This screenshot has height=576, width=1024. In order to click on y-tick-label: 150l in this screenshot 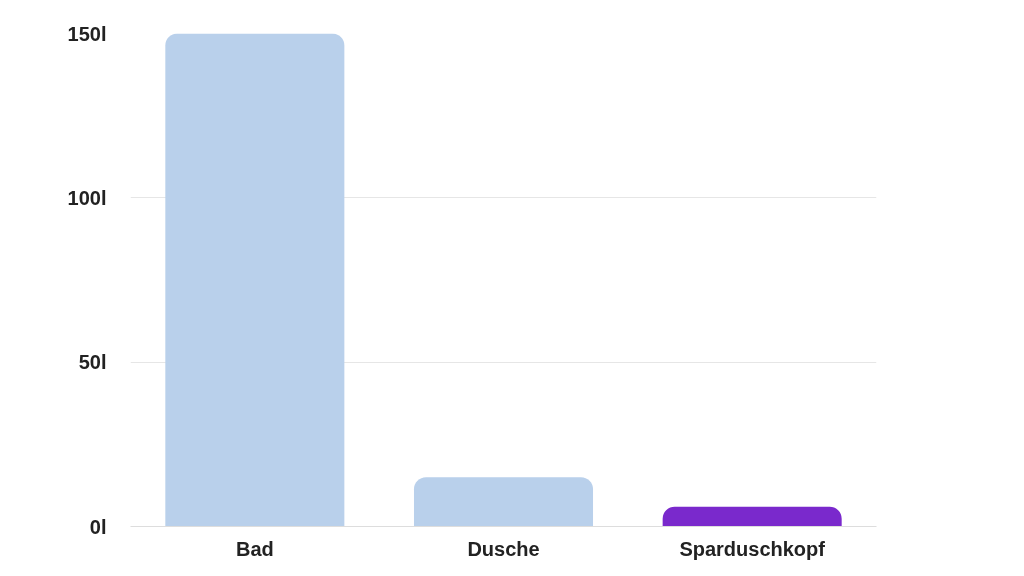, I will do `click(87, 33)`.